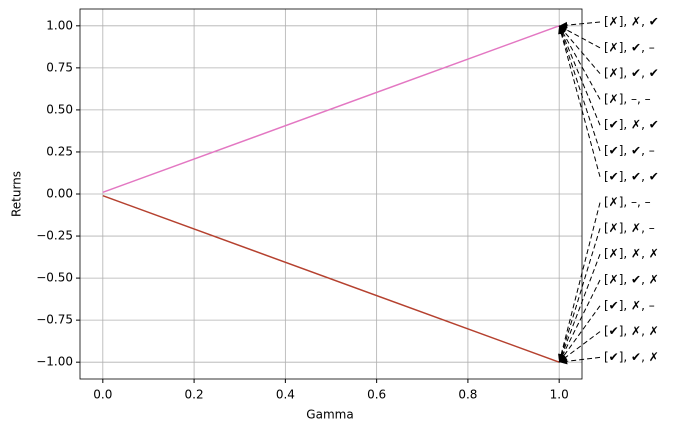 Image resolution: width=678 pixels, height=432 pixels. I want to click on x-tick-label: 1.0, so click(559, 395).